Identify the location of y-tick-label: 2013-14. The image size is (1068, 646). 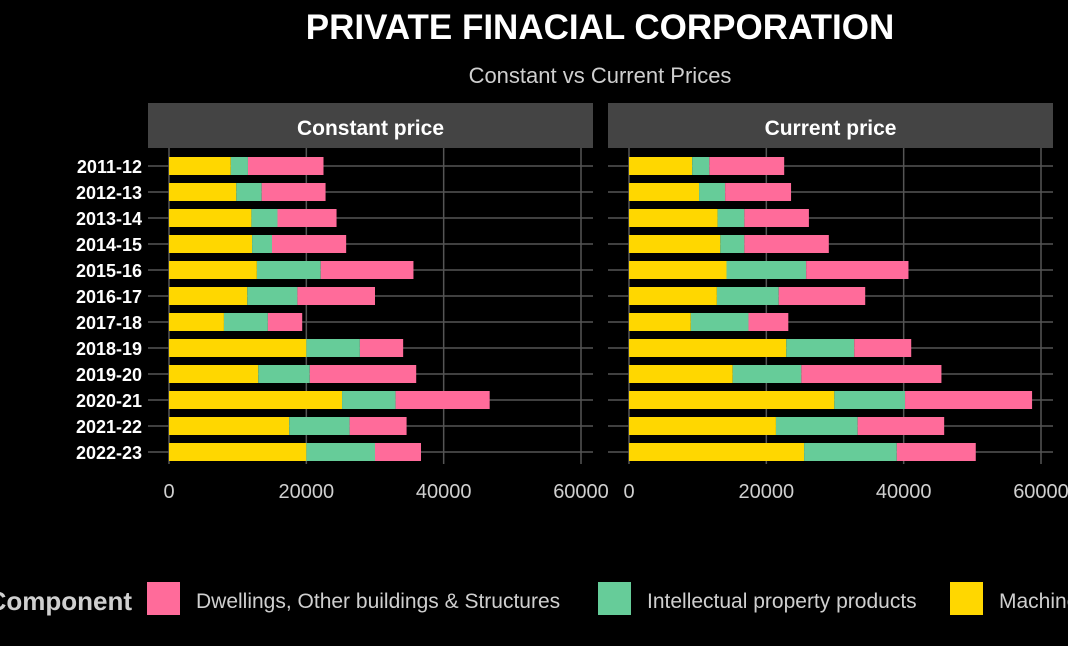
(109, 219).